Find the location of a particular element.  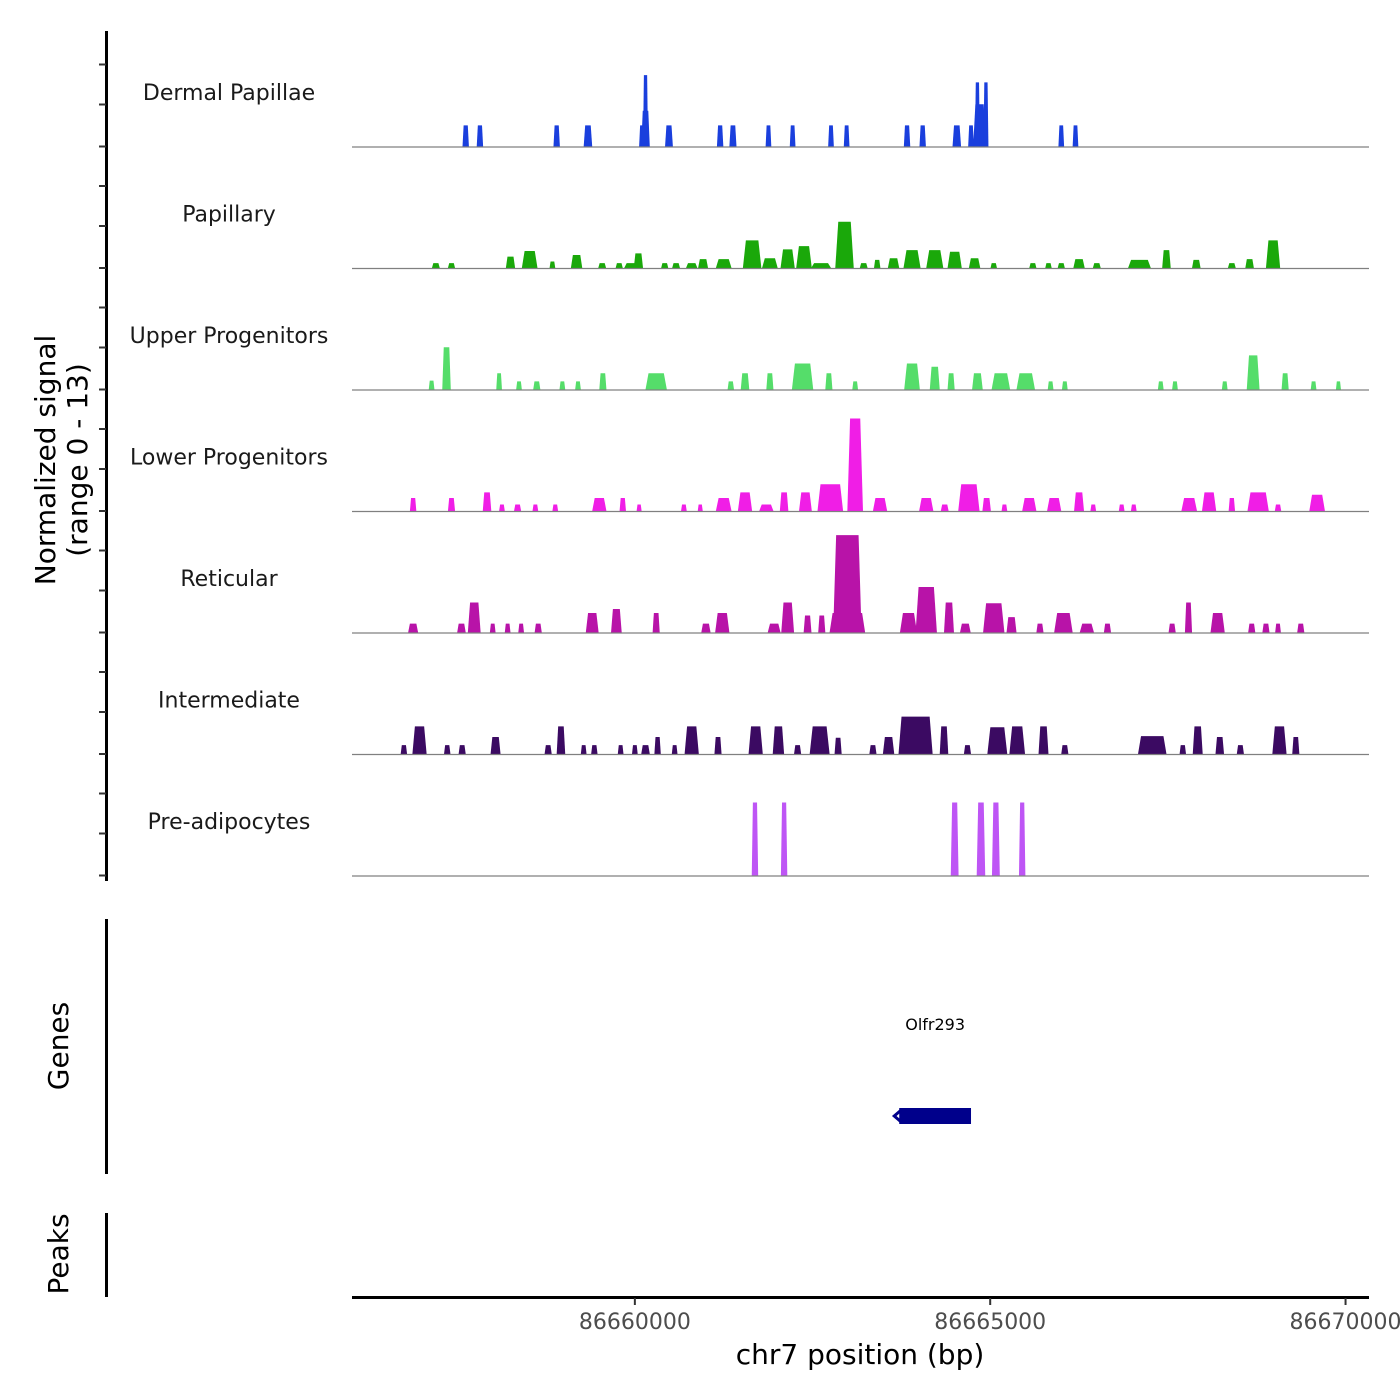

x-axis-title: chr7 position (bp) is located at coordinates (860, 1354).